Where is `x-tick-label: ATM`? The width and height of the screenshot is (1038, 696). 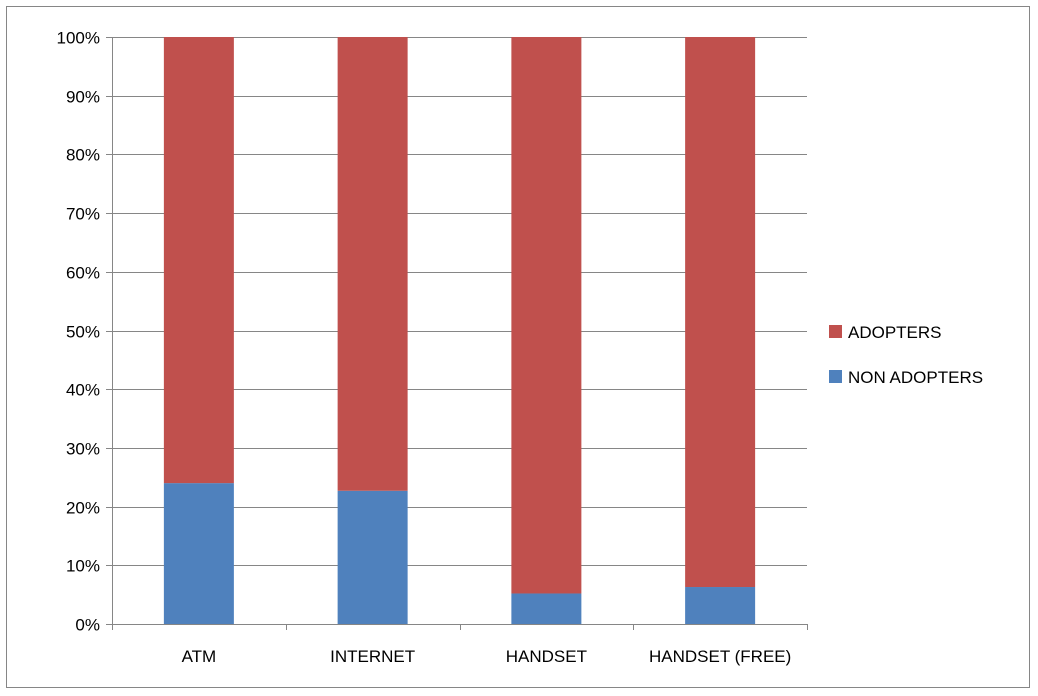 x-tick-label: ATM is located at coordinates (199, 656).